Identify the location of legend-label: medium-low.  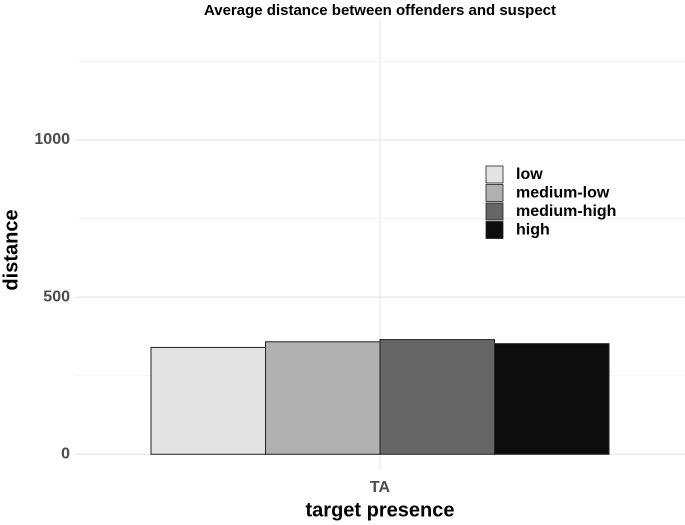
(563, 193).